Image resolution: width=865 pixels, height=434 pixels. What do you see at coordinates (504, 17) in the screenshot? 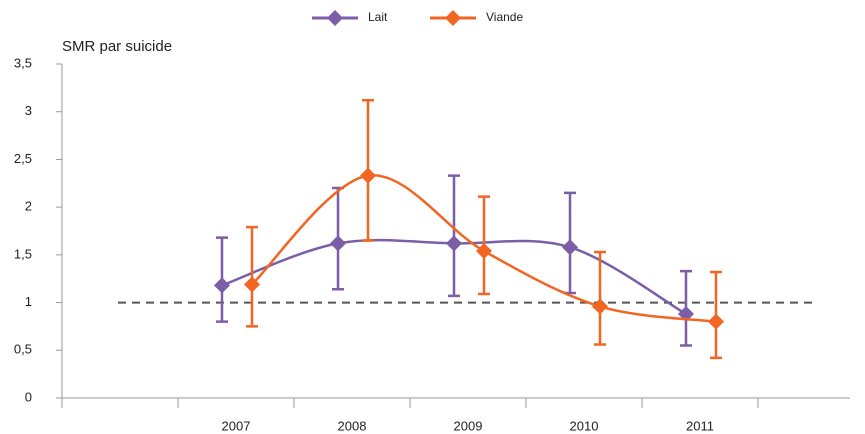
I see `legend-label: Viande` at bounding box center [504, 17].